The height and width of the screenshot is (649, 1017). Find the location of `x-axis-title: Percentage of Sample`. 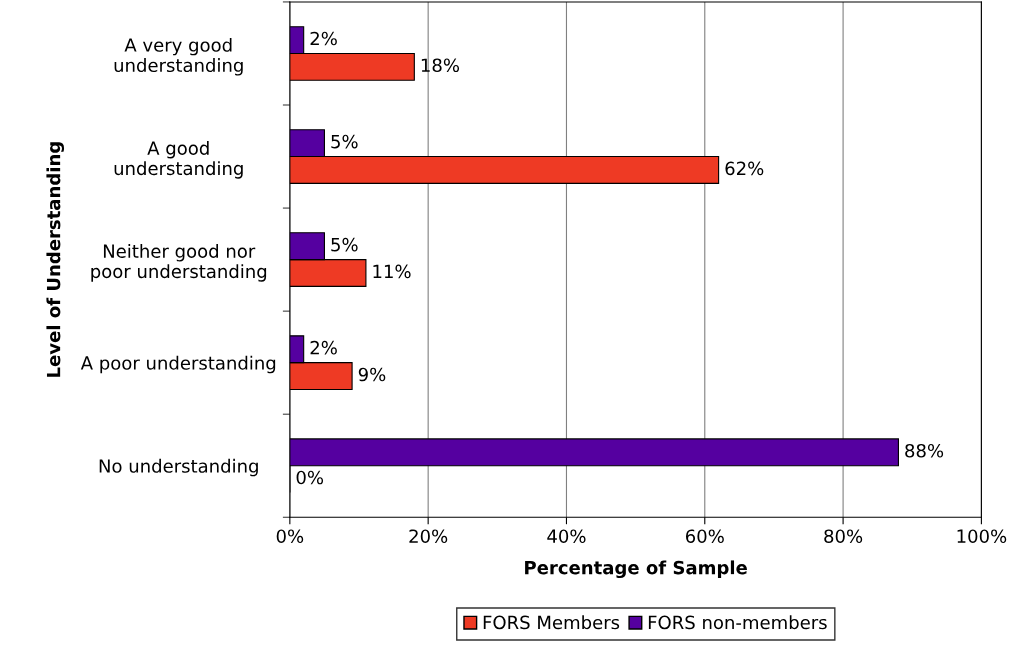

x-axis-title: Percentage of Sample is located at coordinates (636, 569).